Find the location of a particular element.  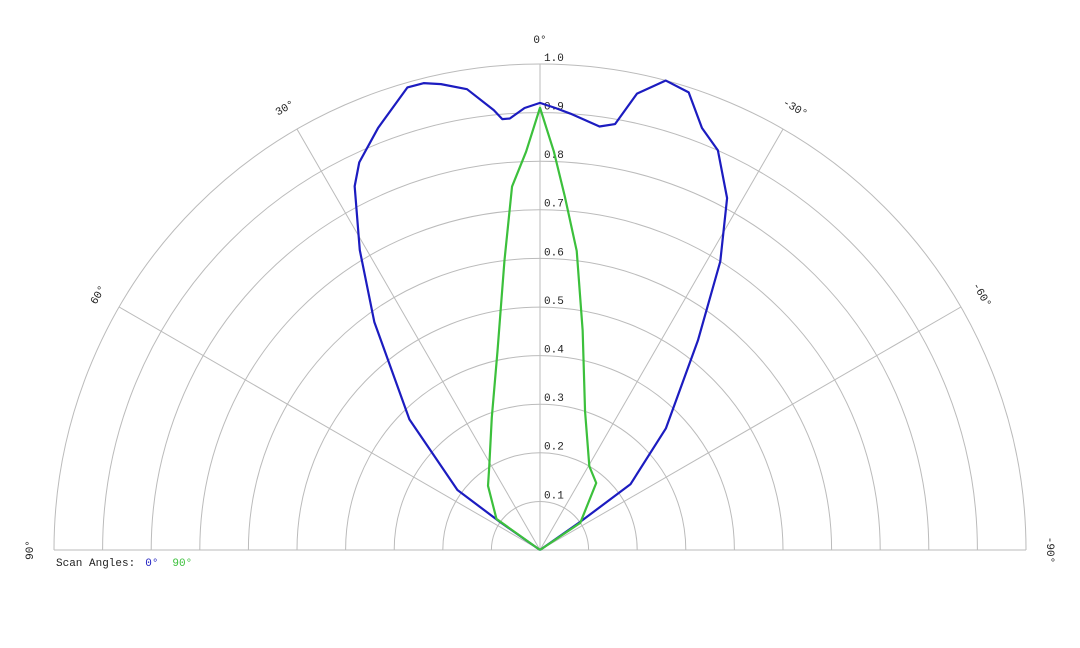

legend-title: Scan Angles: is located at coordinates (95, 564).